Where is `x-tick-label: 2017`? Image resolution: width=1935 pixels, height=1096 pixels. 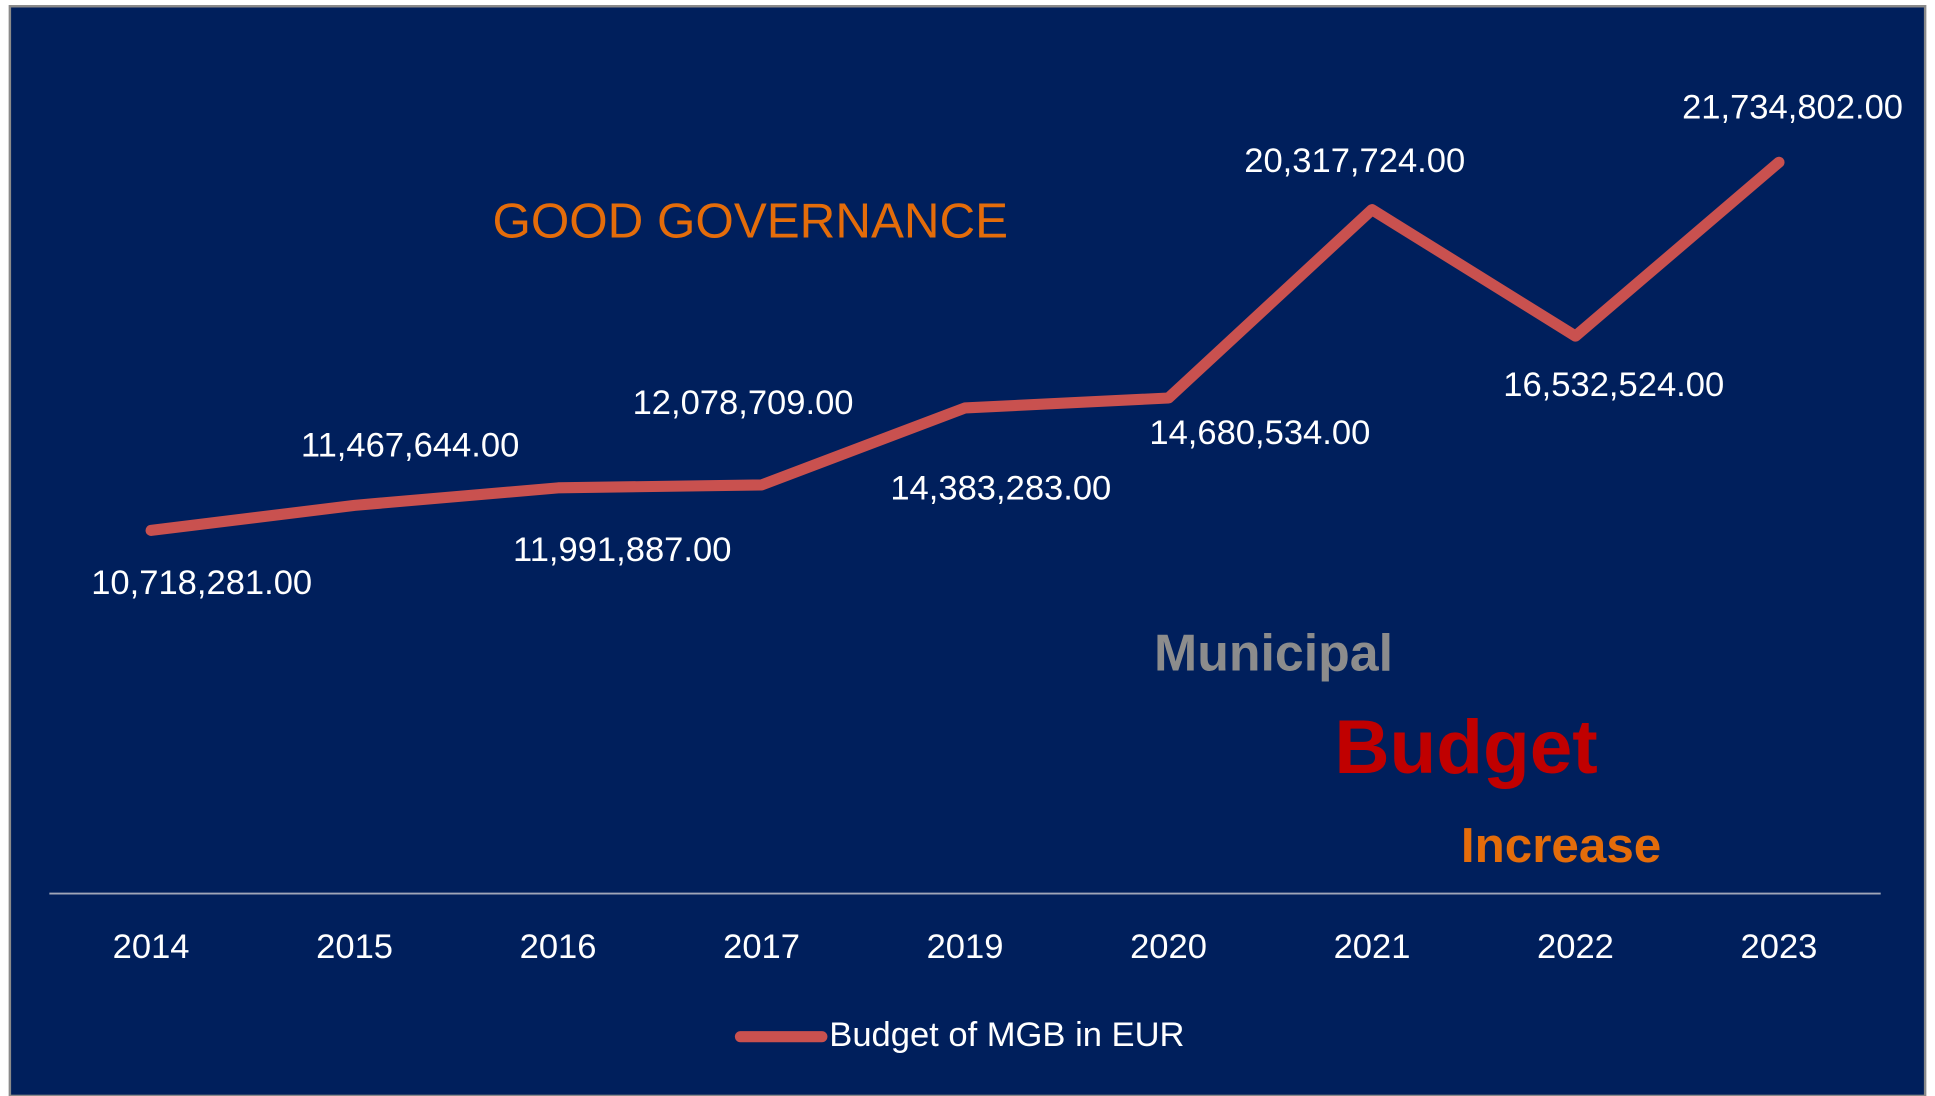
x-tick-label: 2017 is located at coordinates (761, 947).